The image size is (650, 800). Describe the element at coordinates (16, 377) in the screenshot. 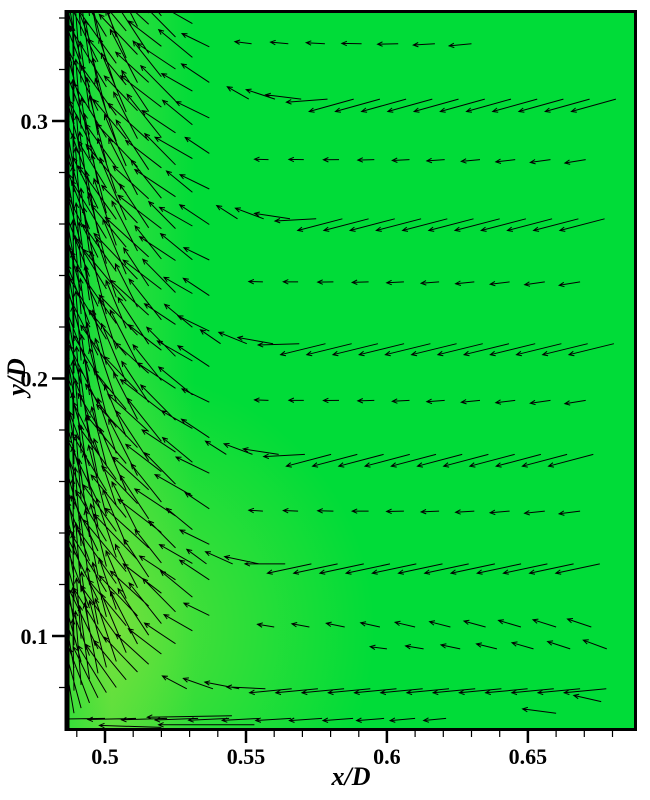

I see `y-axis-title: y/D` at that location.